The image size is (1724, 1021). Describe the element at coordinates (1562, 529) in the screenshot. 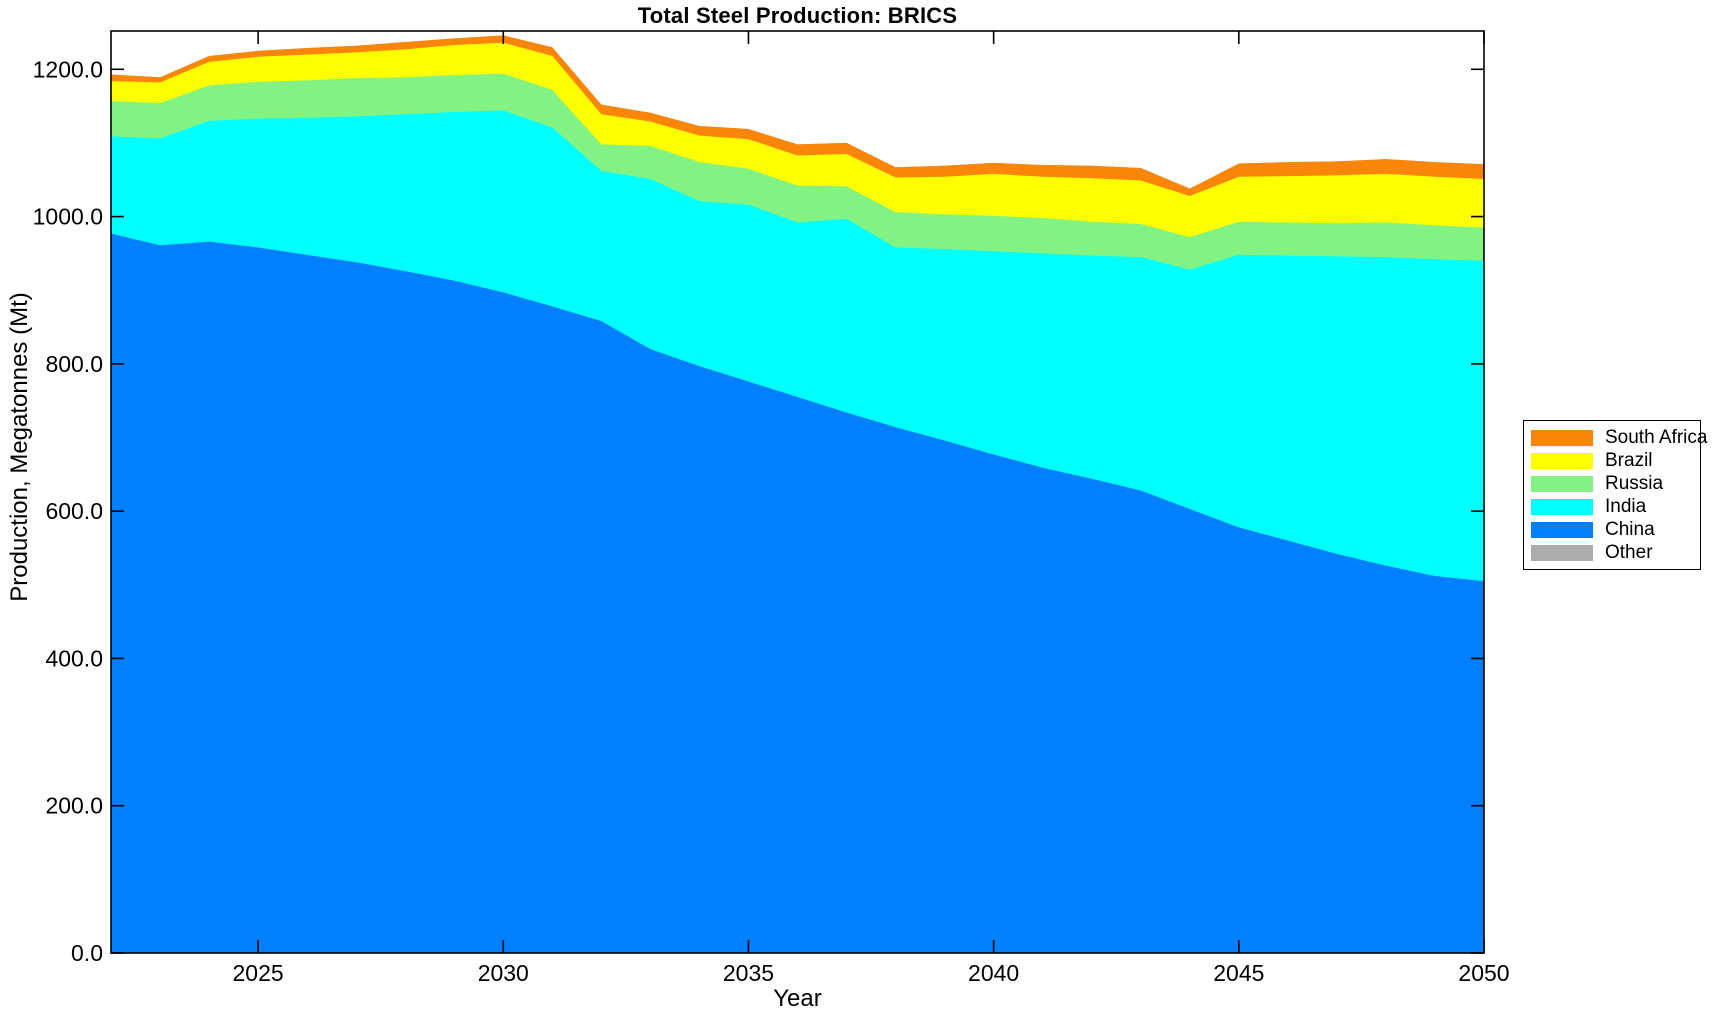

I see `legend-swatch-china` at that location.